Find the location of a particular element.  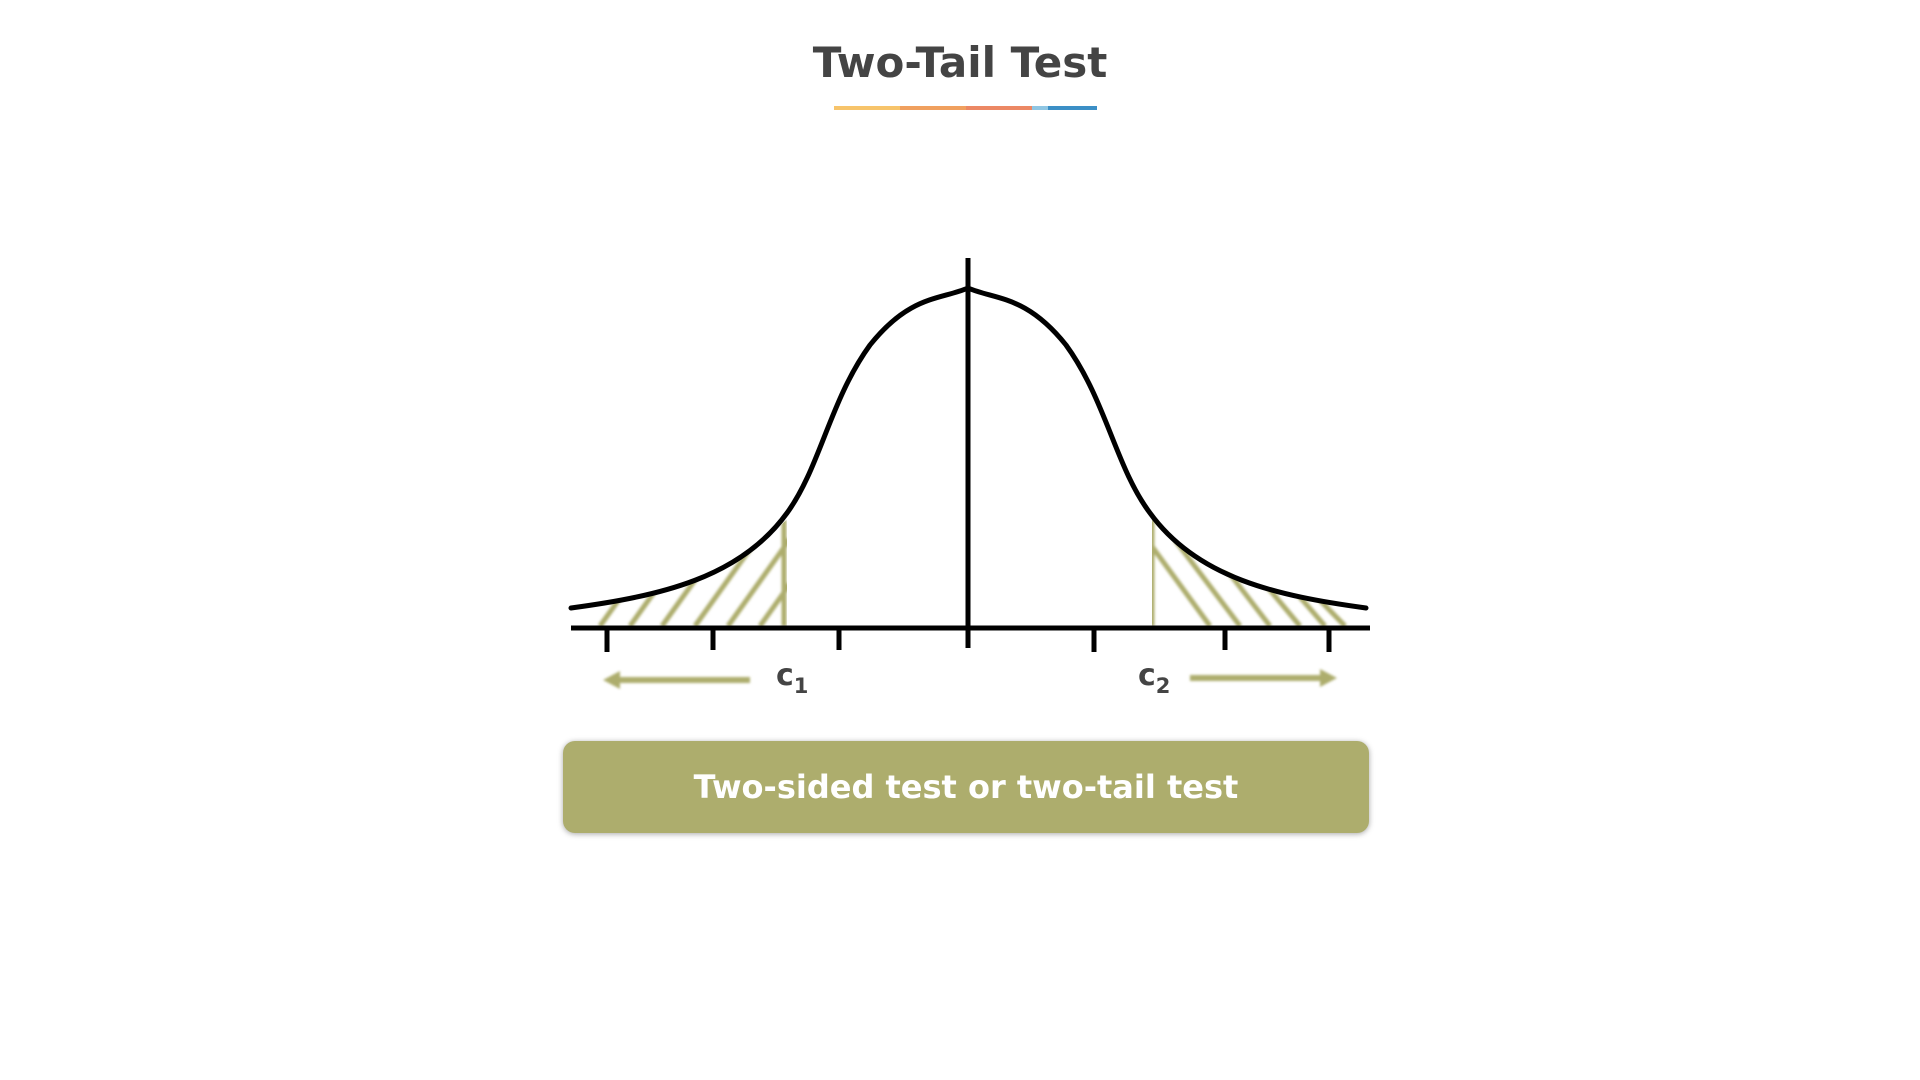

left-arrow-icon is located at coordinates (676, 680).